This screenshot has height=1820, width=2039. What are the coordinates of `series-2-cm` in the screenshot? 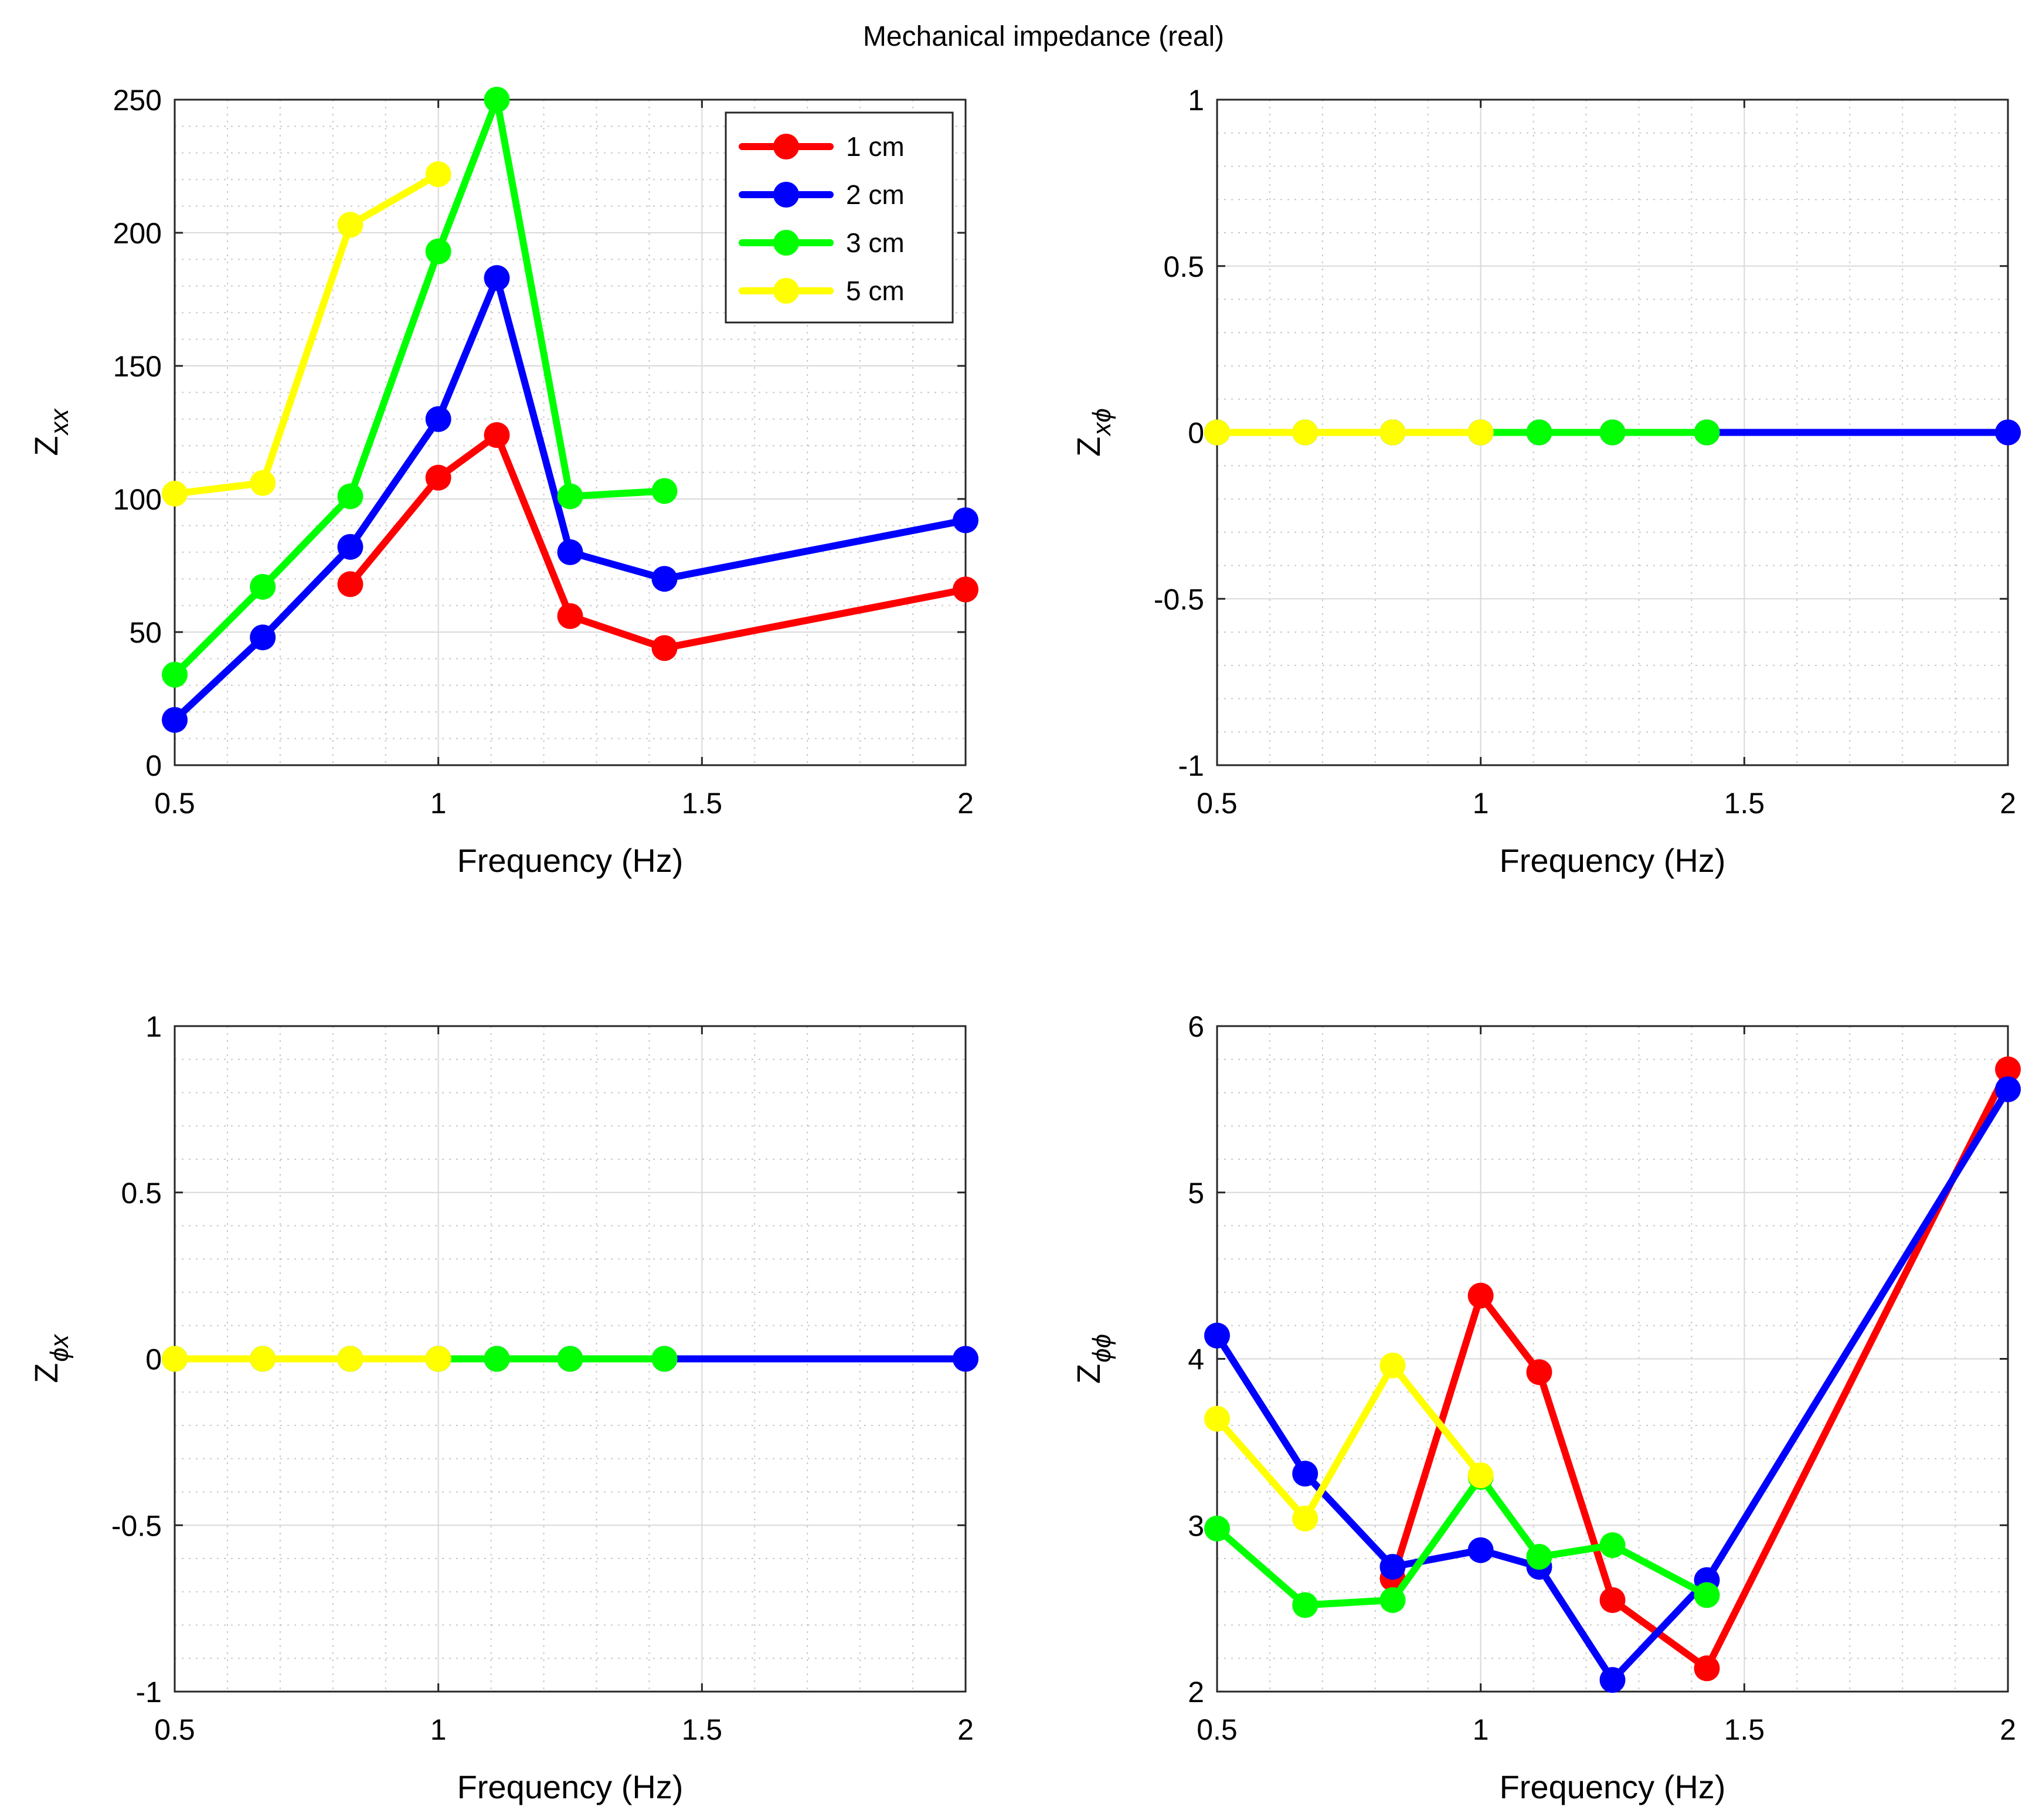 It's located at (570, 499).